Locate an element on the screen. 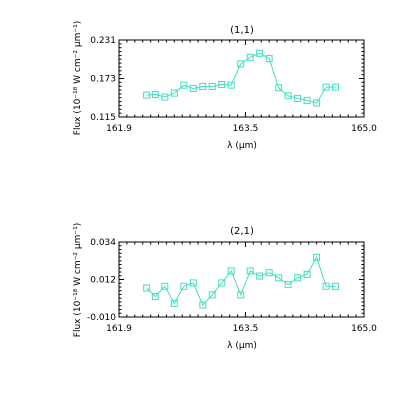 The height and width of the screenshot is (400, 400). y-tick-label: 0.034 is located at coordinates (103, 243).